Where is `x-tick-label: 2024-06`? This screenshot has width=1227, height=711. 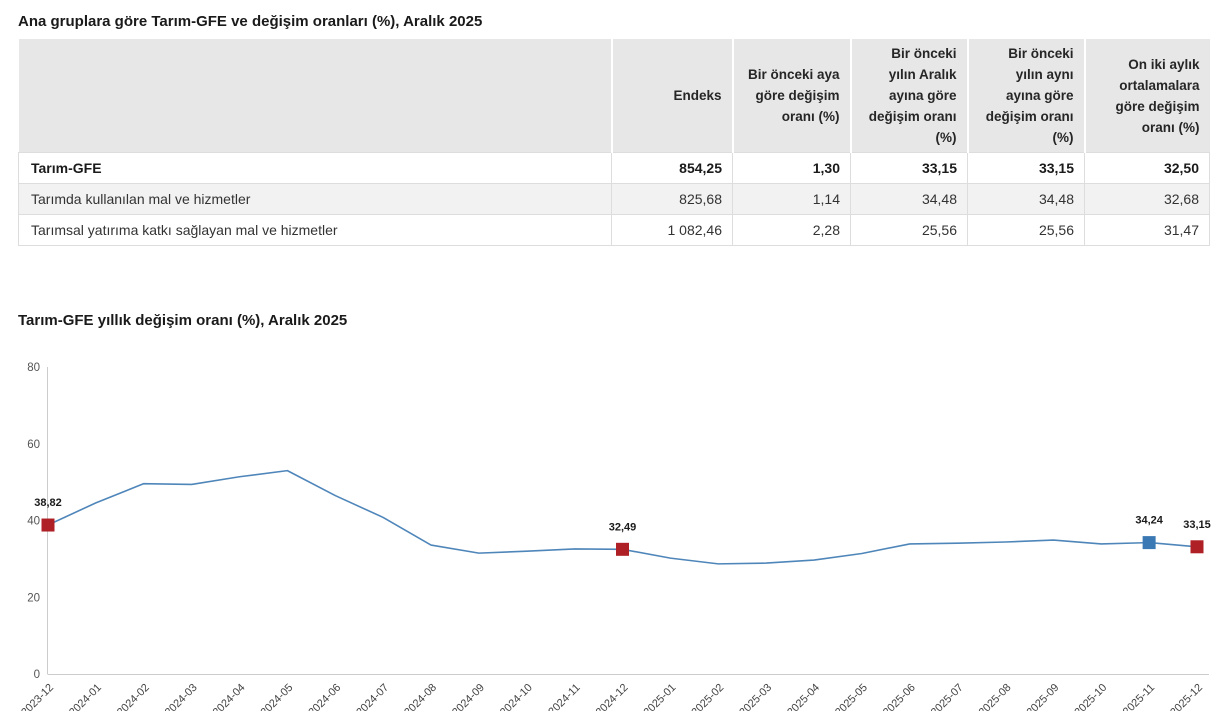 x-tick-label: 2024-06 is located at coordinates (324, 696).